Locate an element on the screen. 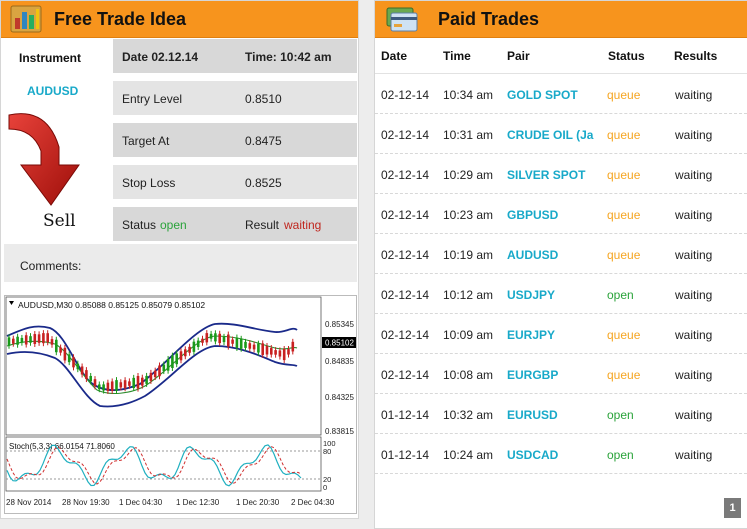  comments-box: Comments: is located at coordinates (180, 263).